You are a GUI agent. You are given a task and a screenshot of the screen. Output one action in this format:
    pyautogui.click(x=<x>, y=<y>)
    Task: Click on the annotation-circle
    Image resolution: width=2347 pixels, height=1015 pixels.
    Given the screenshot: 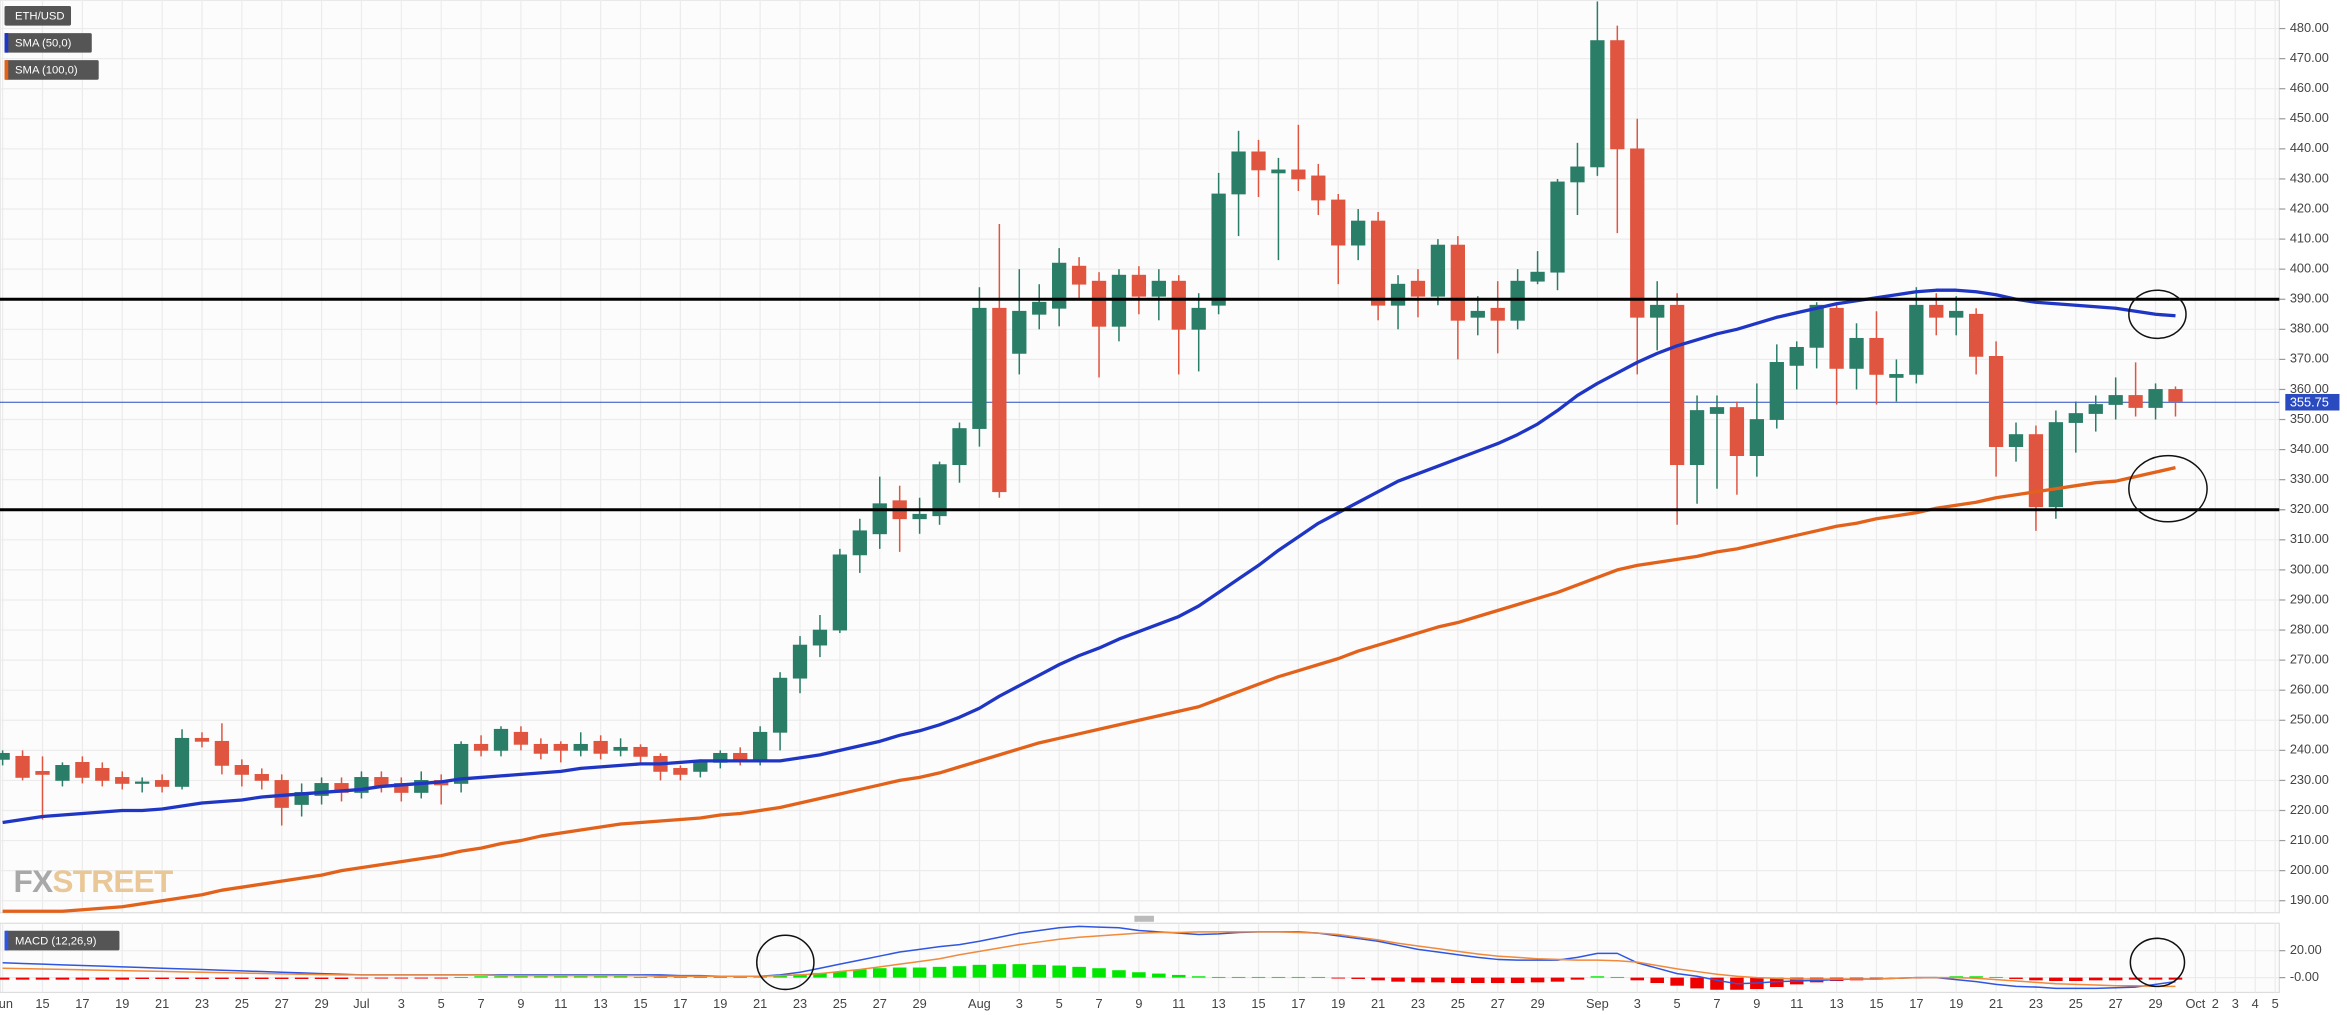 What is the action you would take?
    pyautogui.click(x=2168, y=488)
    